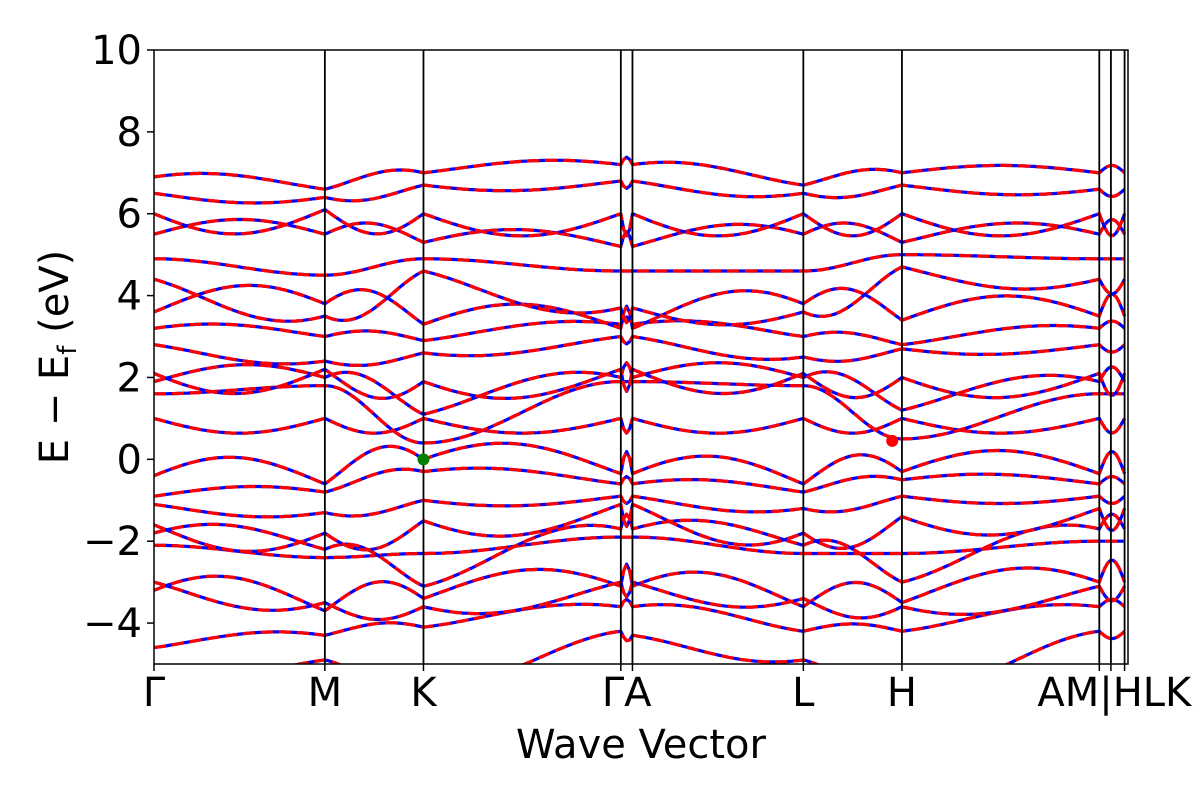 The width and height of the screenshot is (1200, 800). Describe the element at coordinates (803, 693) in the screenshot. I see `x-tick-label-4: L` at that location.